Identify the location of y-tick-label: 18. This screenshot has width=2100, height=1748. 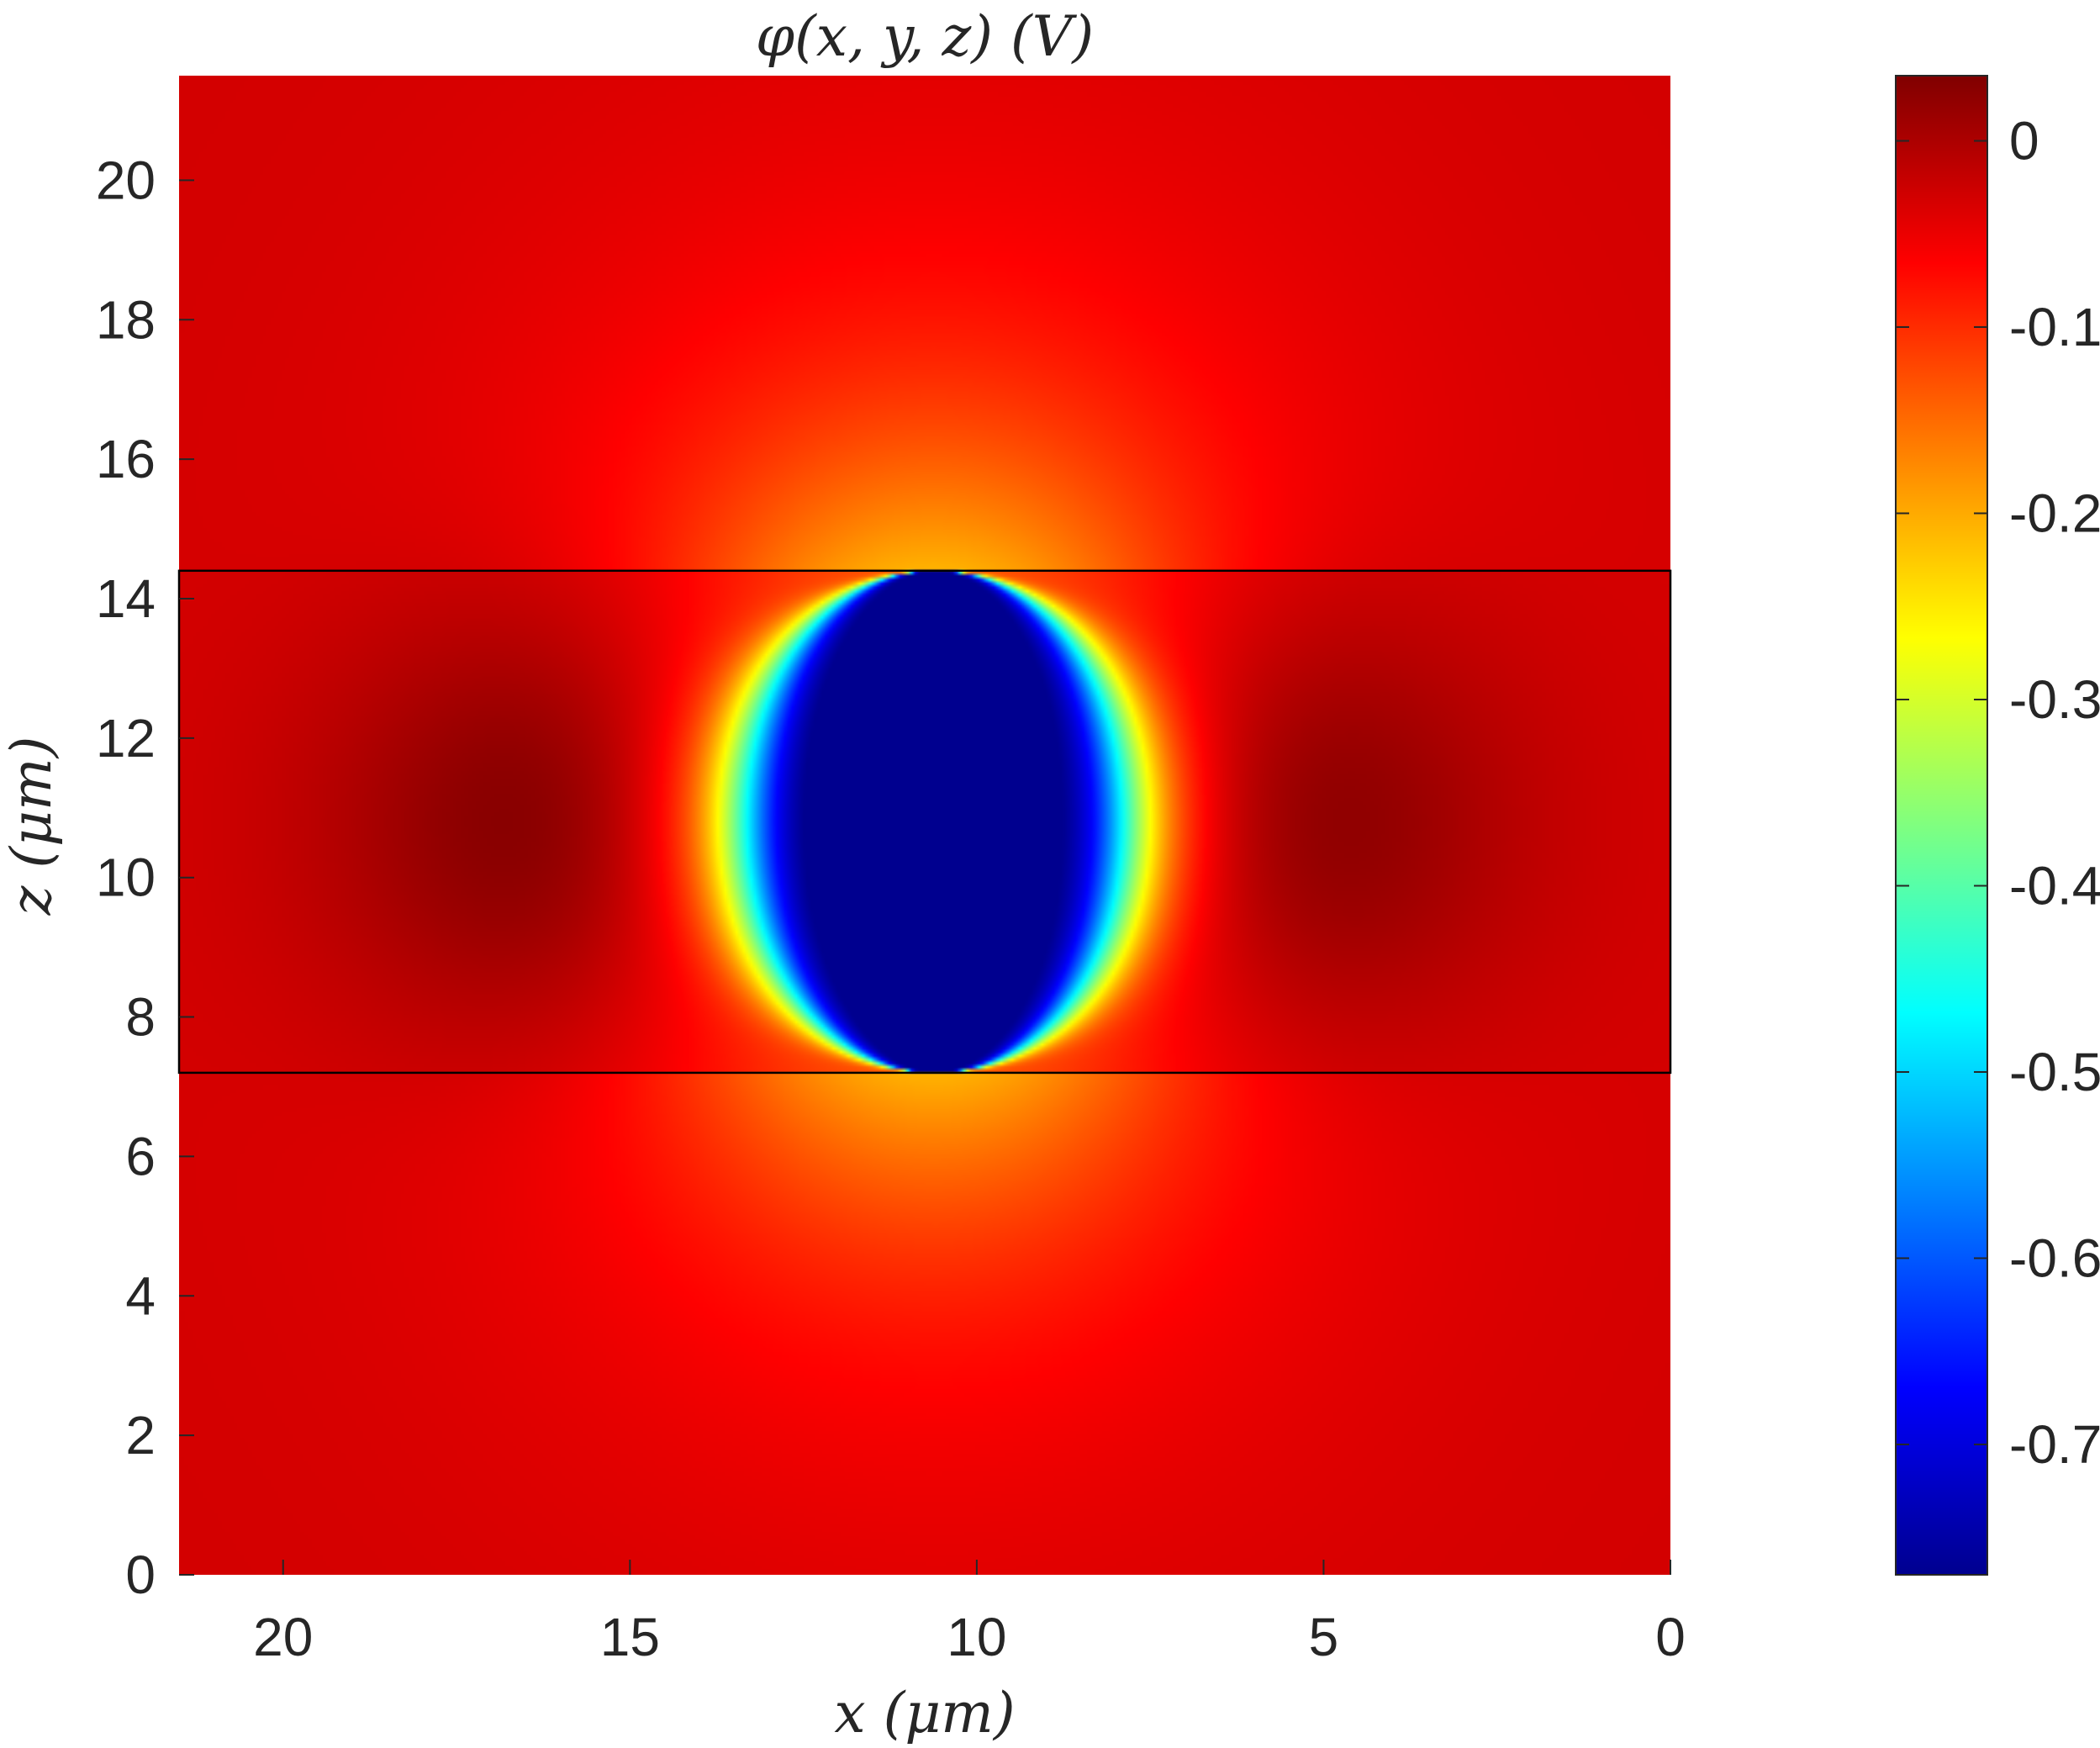
(126, 319).